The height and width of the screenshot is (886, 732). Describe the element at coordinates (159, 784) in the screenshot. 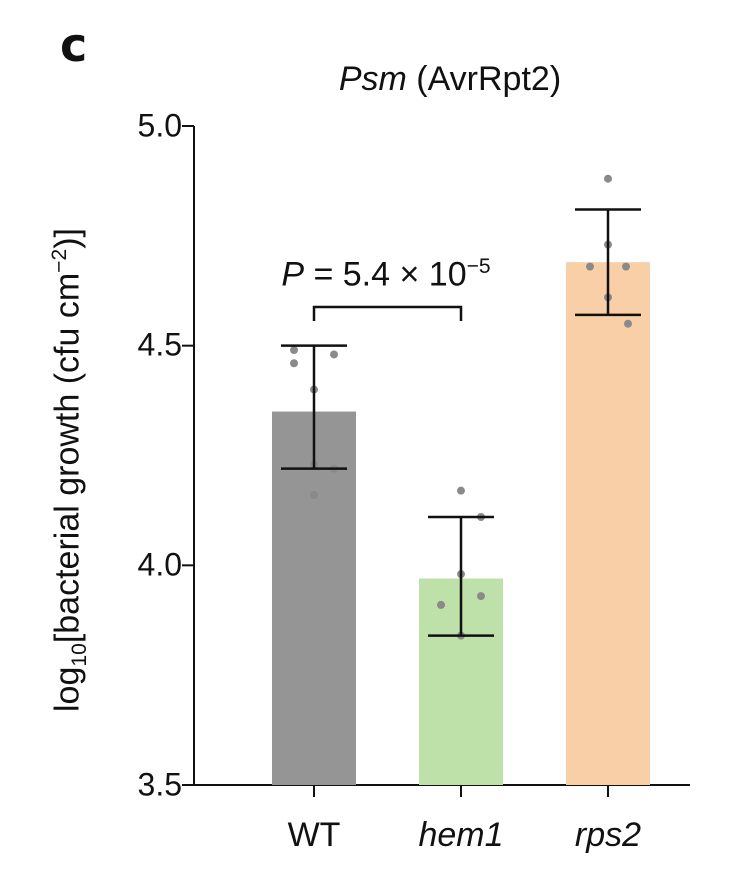

I see `y-tick-label: 3.5` at that location.